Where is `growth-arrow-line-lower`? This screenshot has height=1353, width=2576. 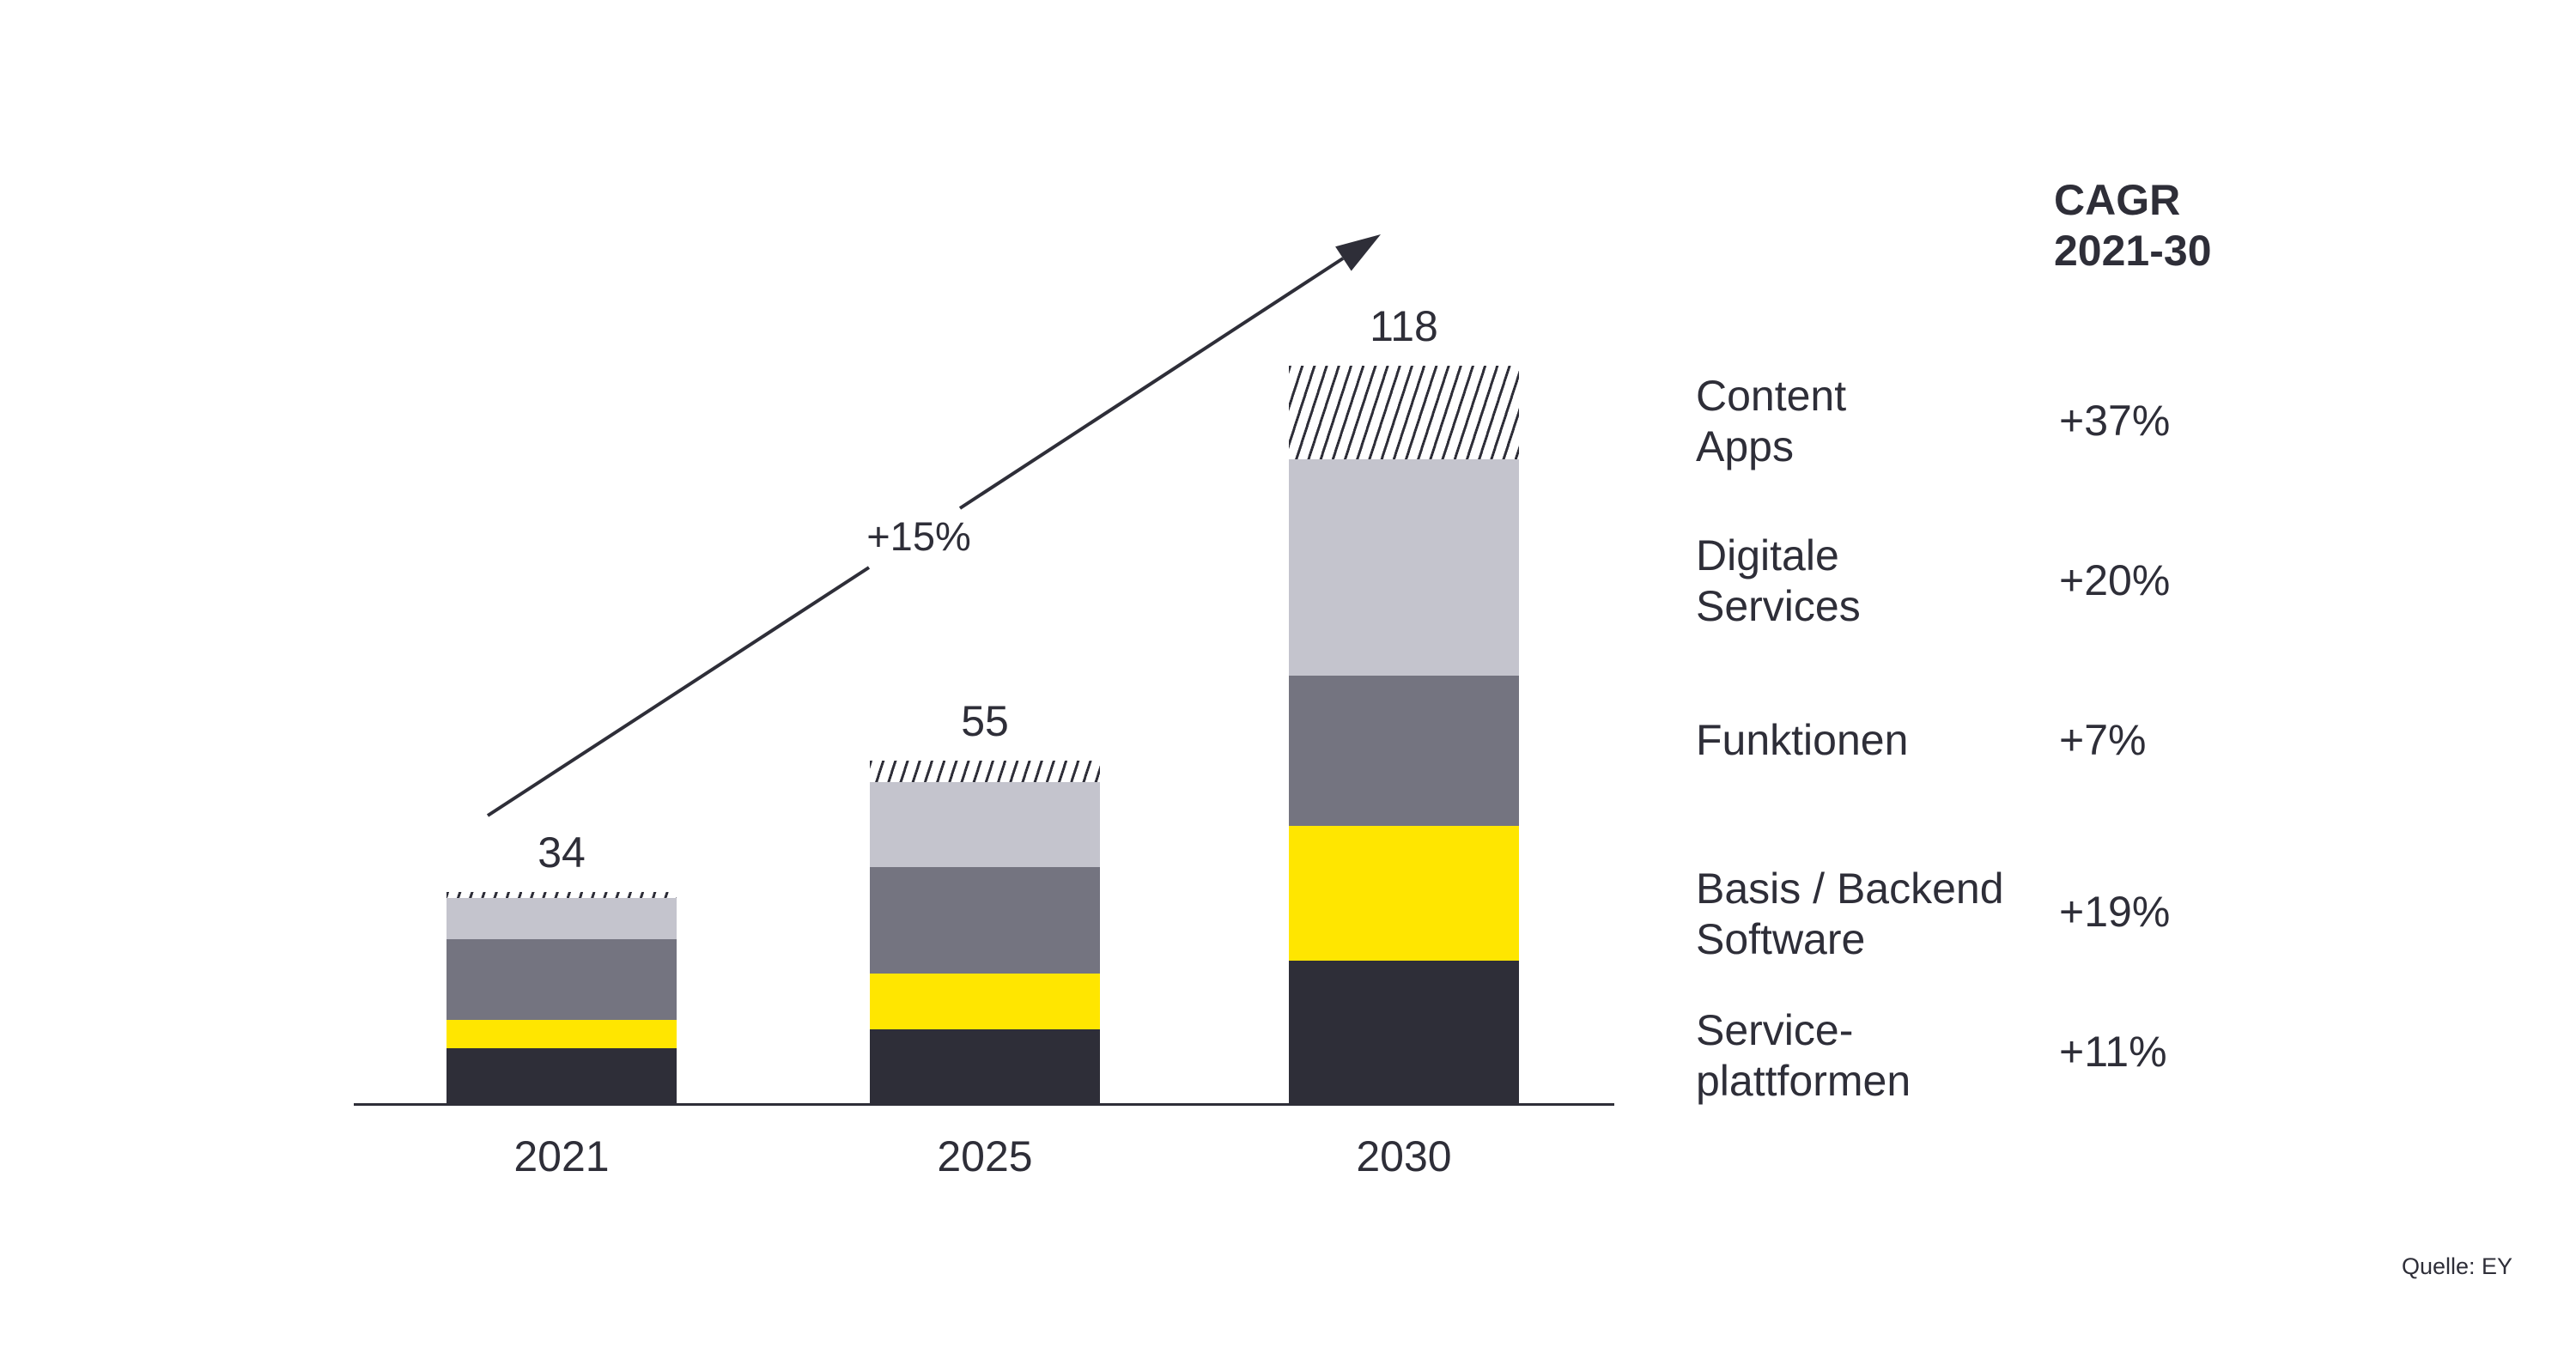 growth-arrow-line-lower is located at coordinates (678, 691).